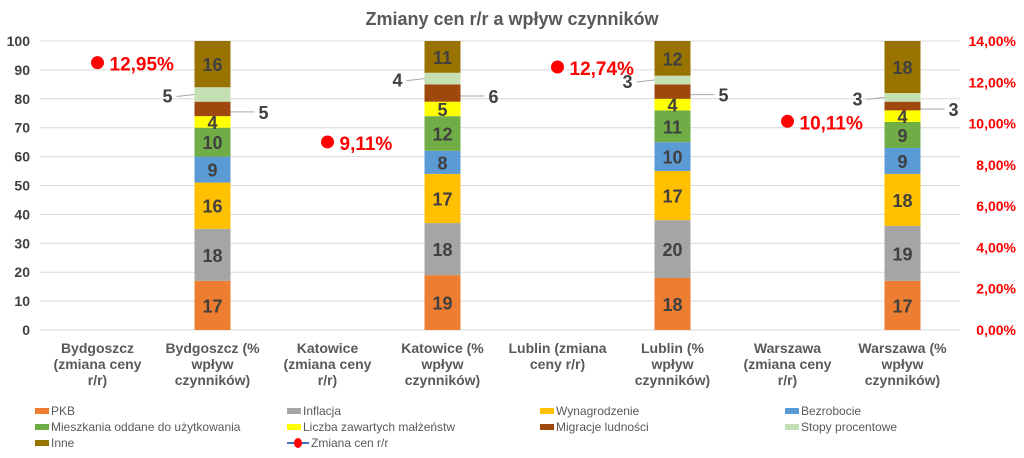 The height and width of the screenshot is (458, 1024). Describe the element at coordinates (996, 206) in the screenshot. I see `right-tick-label: 6,00%` at that location.